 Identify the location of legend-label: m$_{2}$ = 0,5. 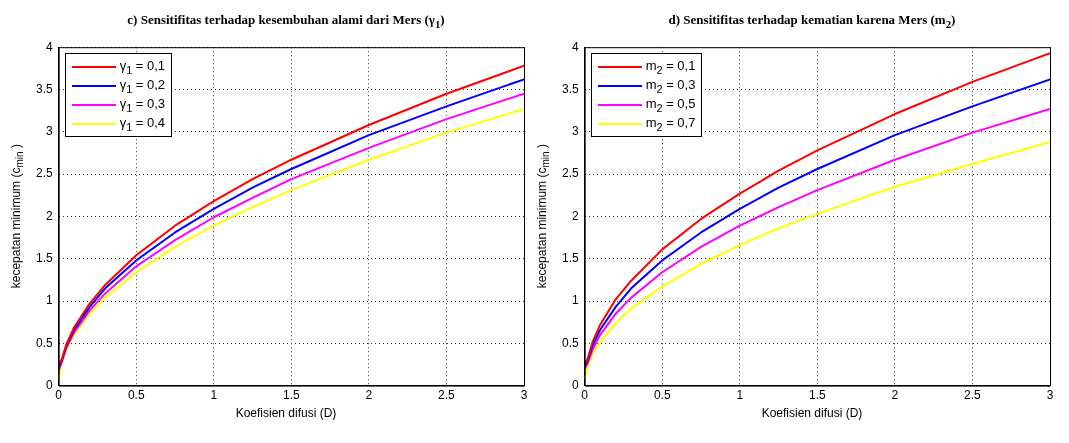
(670, 104).